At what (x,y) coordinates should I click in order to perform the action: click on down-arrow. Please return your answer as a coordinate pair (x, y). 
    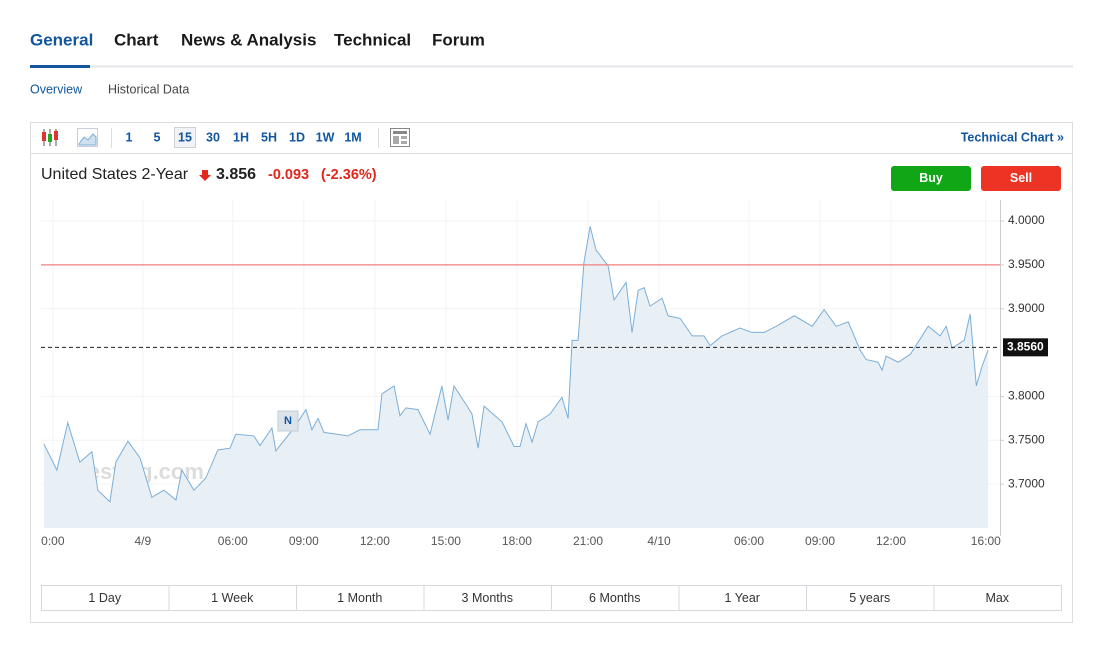
    Looking at the image, I should click on (205, 175).